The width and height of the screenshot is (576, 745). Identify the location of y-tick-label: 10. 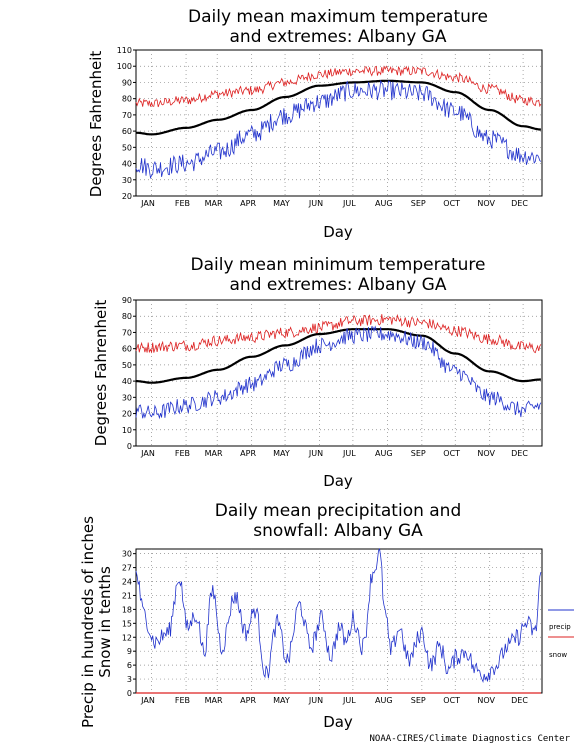
(127, 430).